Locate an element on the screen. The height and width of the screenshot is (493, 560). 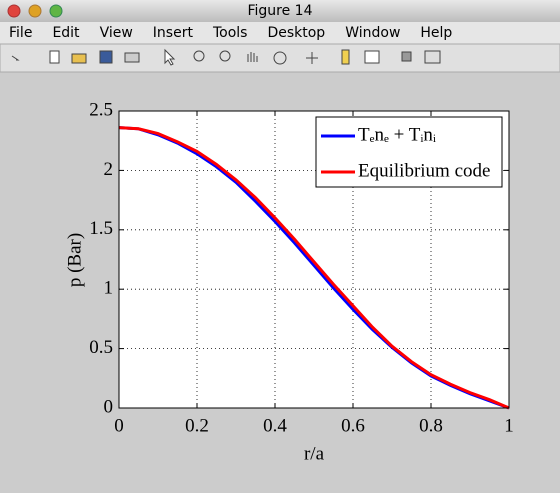
toolbar-icons is located at coordinates (226, 57).